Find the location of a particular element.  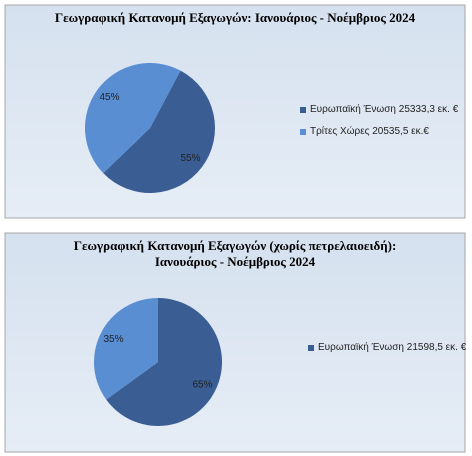

legend-label: Τρίτες Χώρες 20535,5 εκ.€ is located at coordinates (369, 131).